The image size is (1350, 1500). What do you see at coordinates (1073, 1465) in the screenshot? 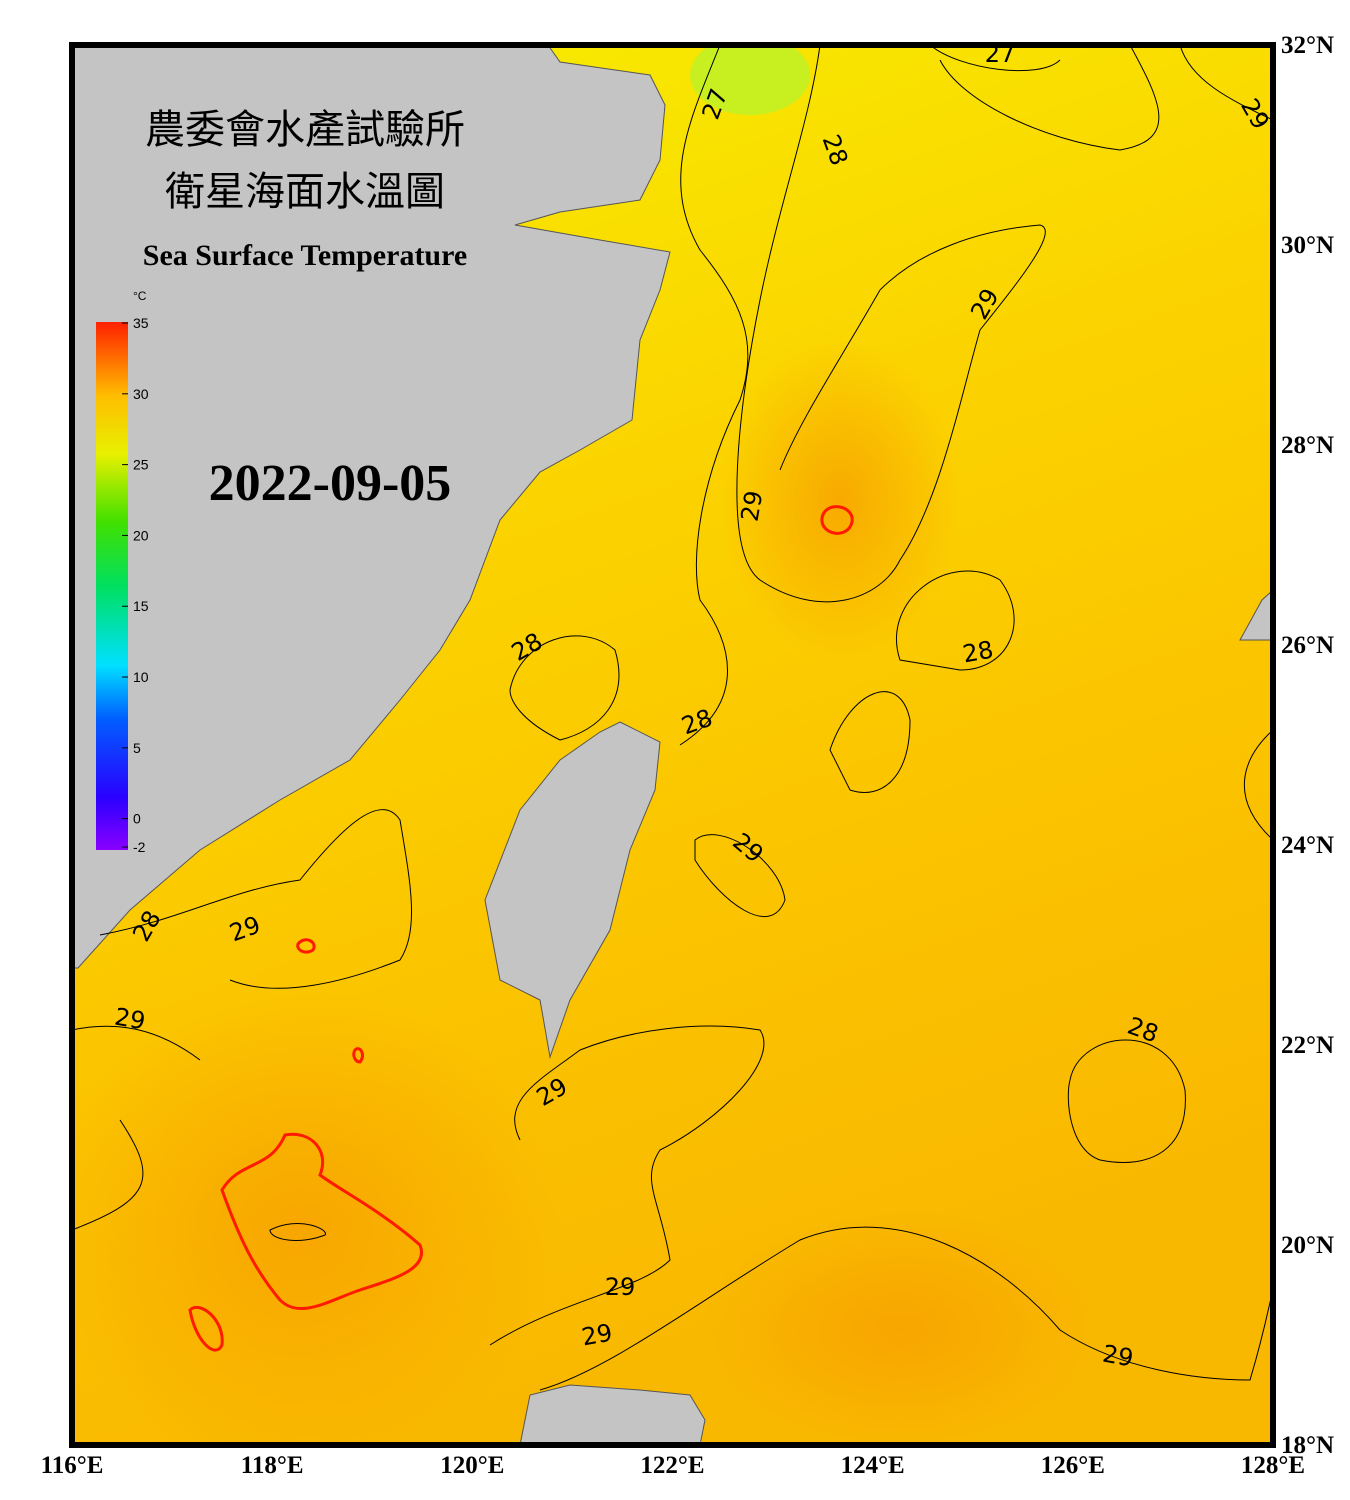
I see `x-tick-label: 126°E` at bounding box center [1073, 1465].